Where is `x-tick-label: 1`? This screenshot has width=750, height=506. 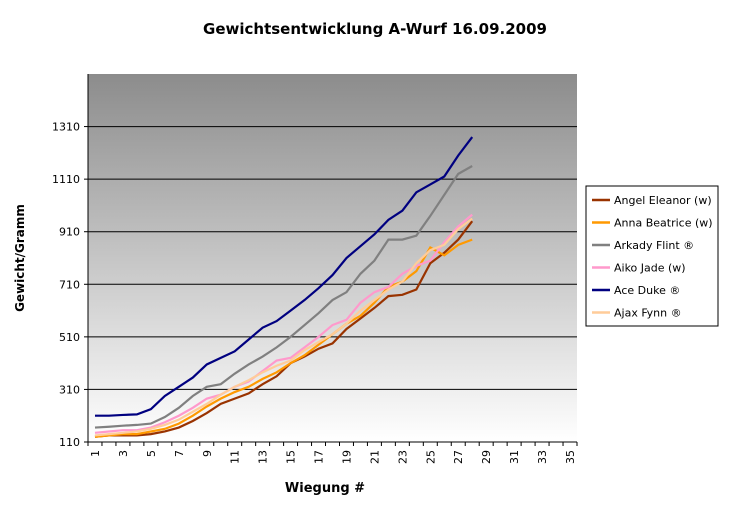
x-tick-label: 1 is located at coordinates (95, 453).